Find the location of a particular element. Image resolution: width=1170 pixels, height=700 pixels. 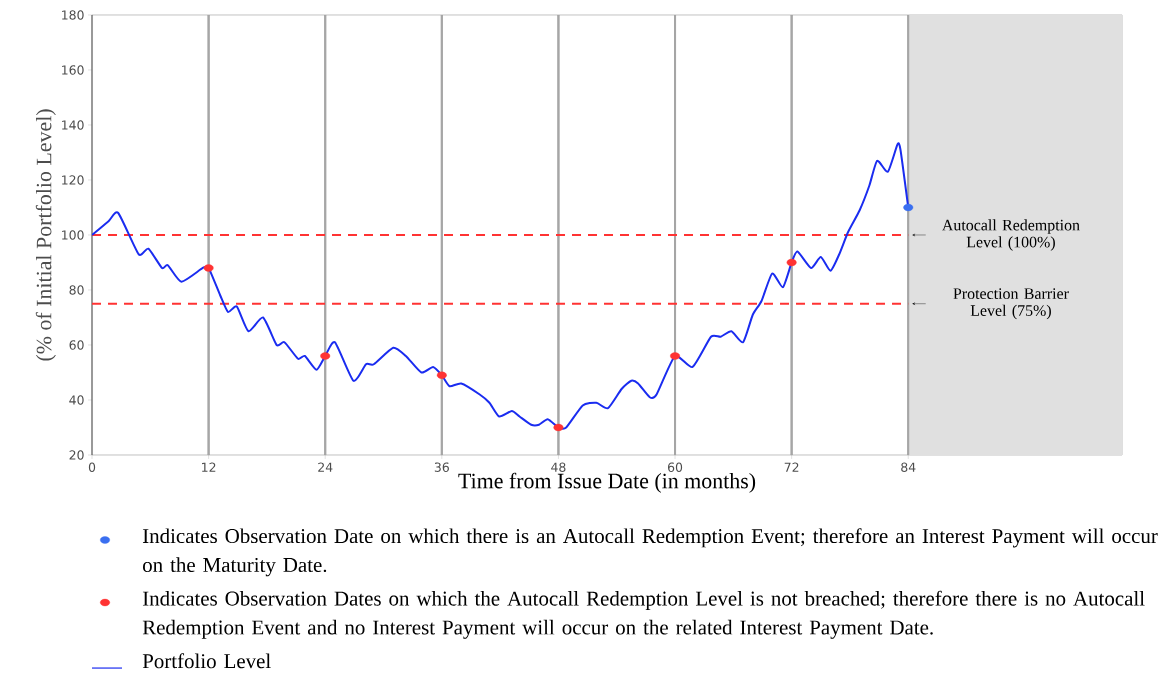

y-tick-label: 80 is located at coordinates (76, 290).